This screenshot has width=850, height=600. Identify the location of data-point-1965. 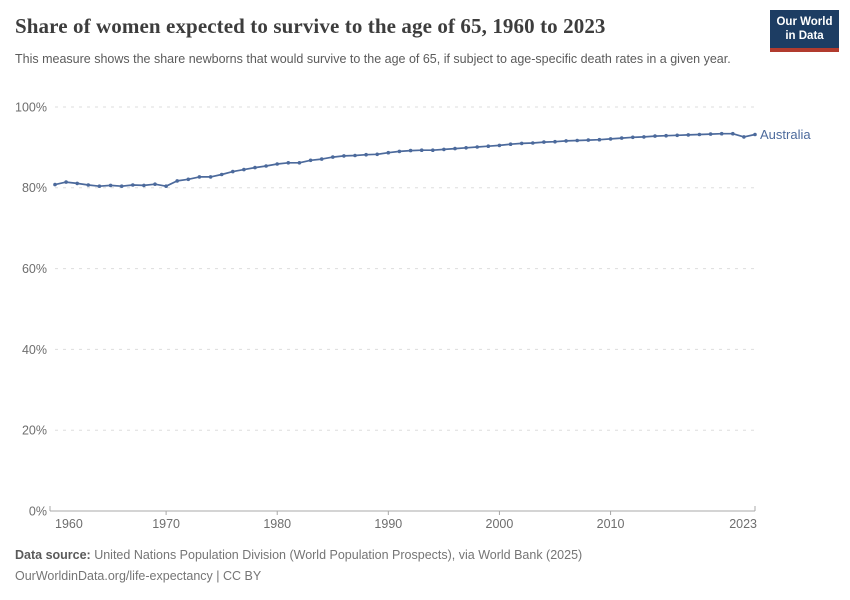
(110, 185).